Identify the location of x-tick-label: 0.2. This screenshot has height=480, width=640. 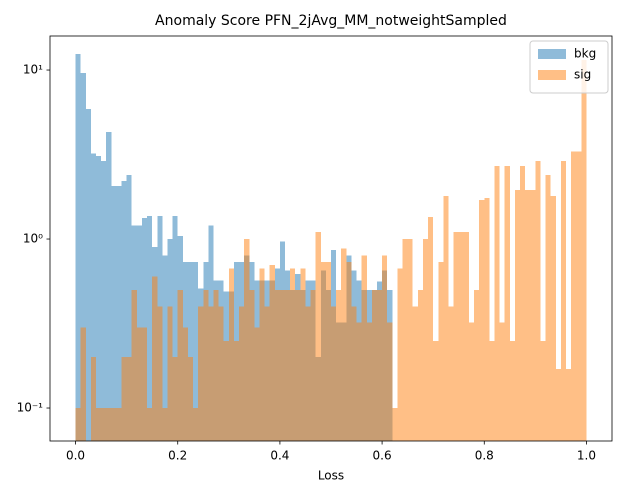
(177, 456).